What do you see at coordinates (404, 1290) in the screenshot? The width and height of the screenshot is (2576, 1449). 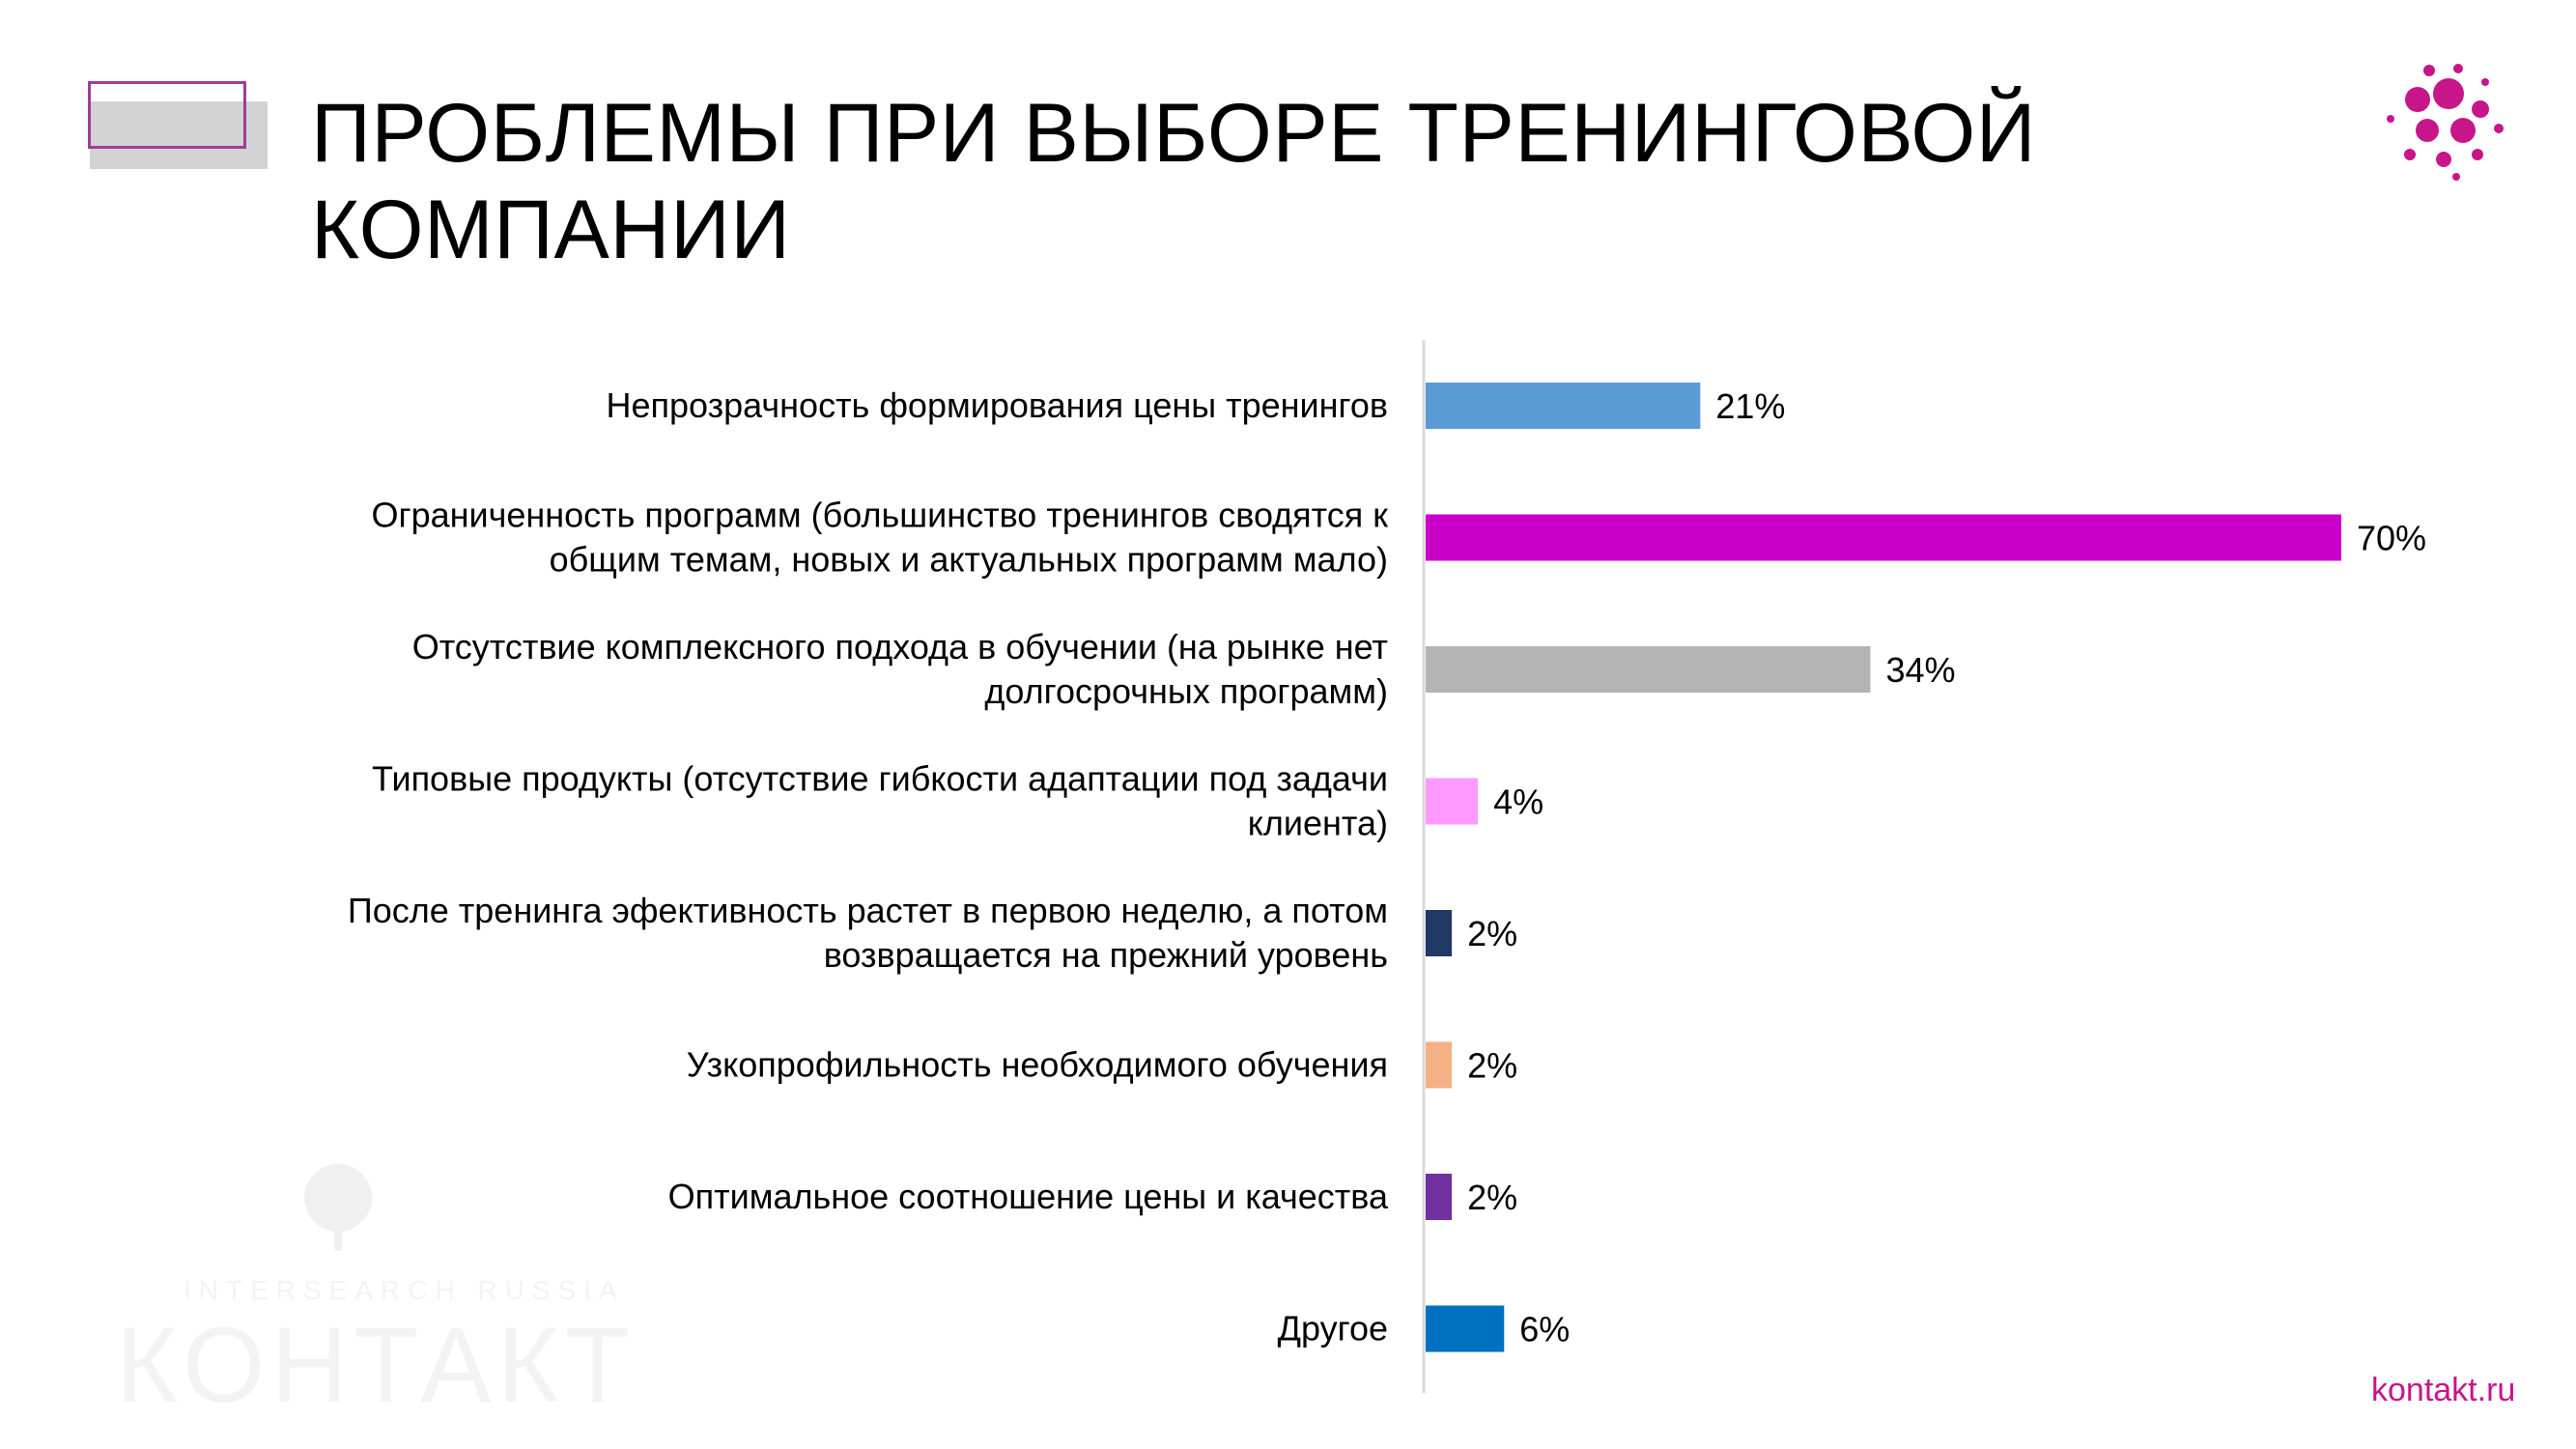 I see `watermark-tagline: INTERSEARCH RUSSIA` at bounding box center [404, 1290].